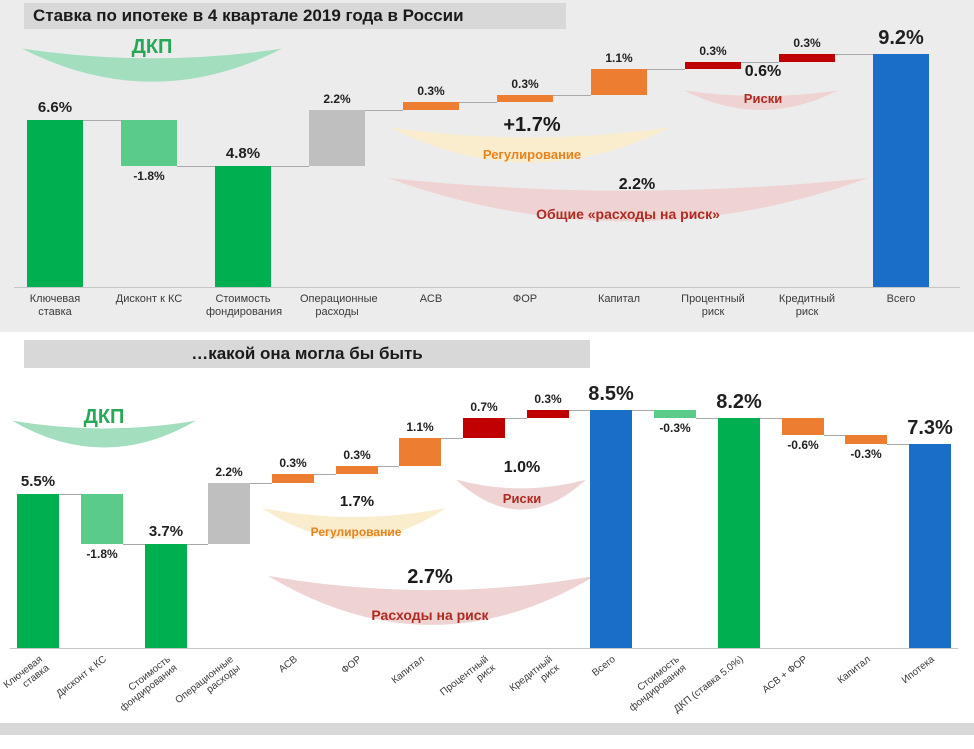 The width and height of the screenshot is (974, 749). I want to click on bar-value-label: 5.5%, so click(38, 481).